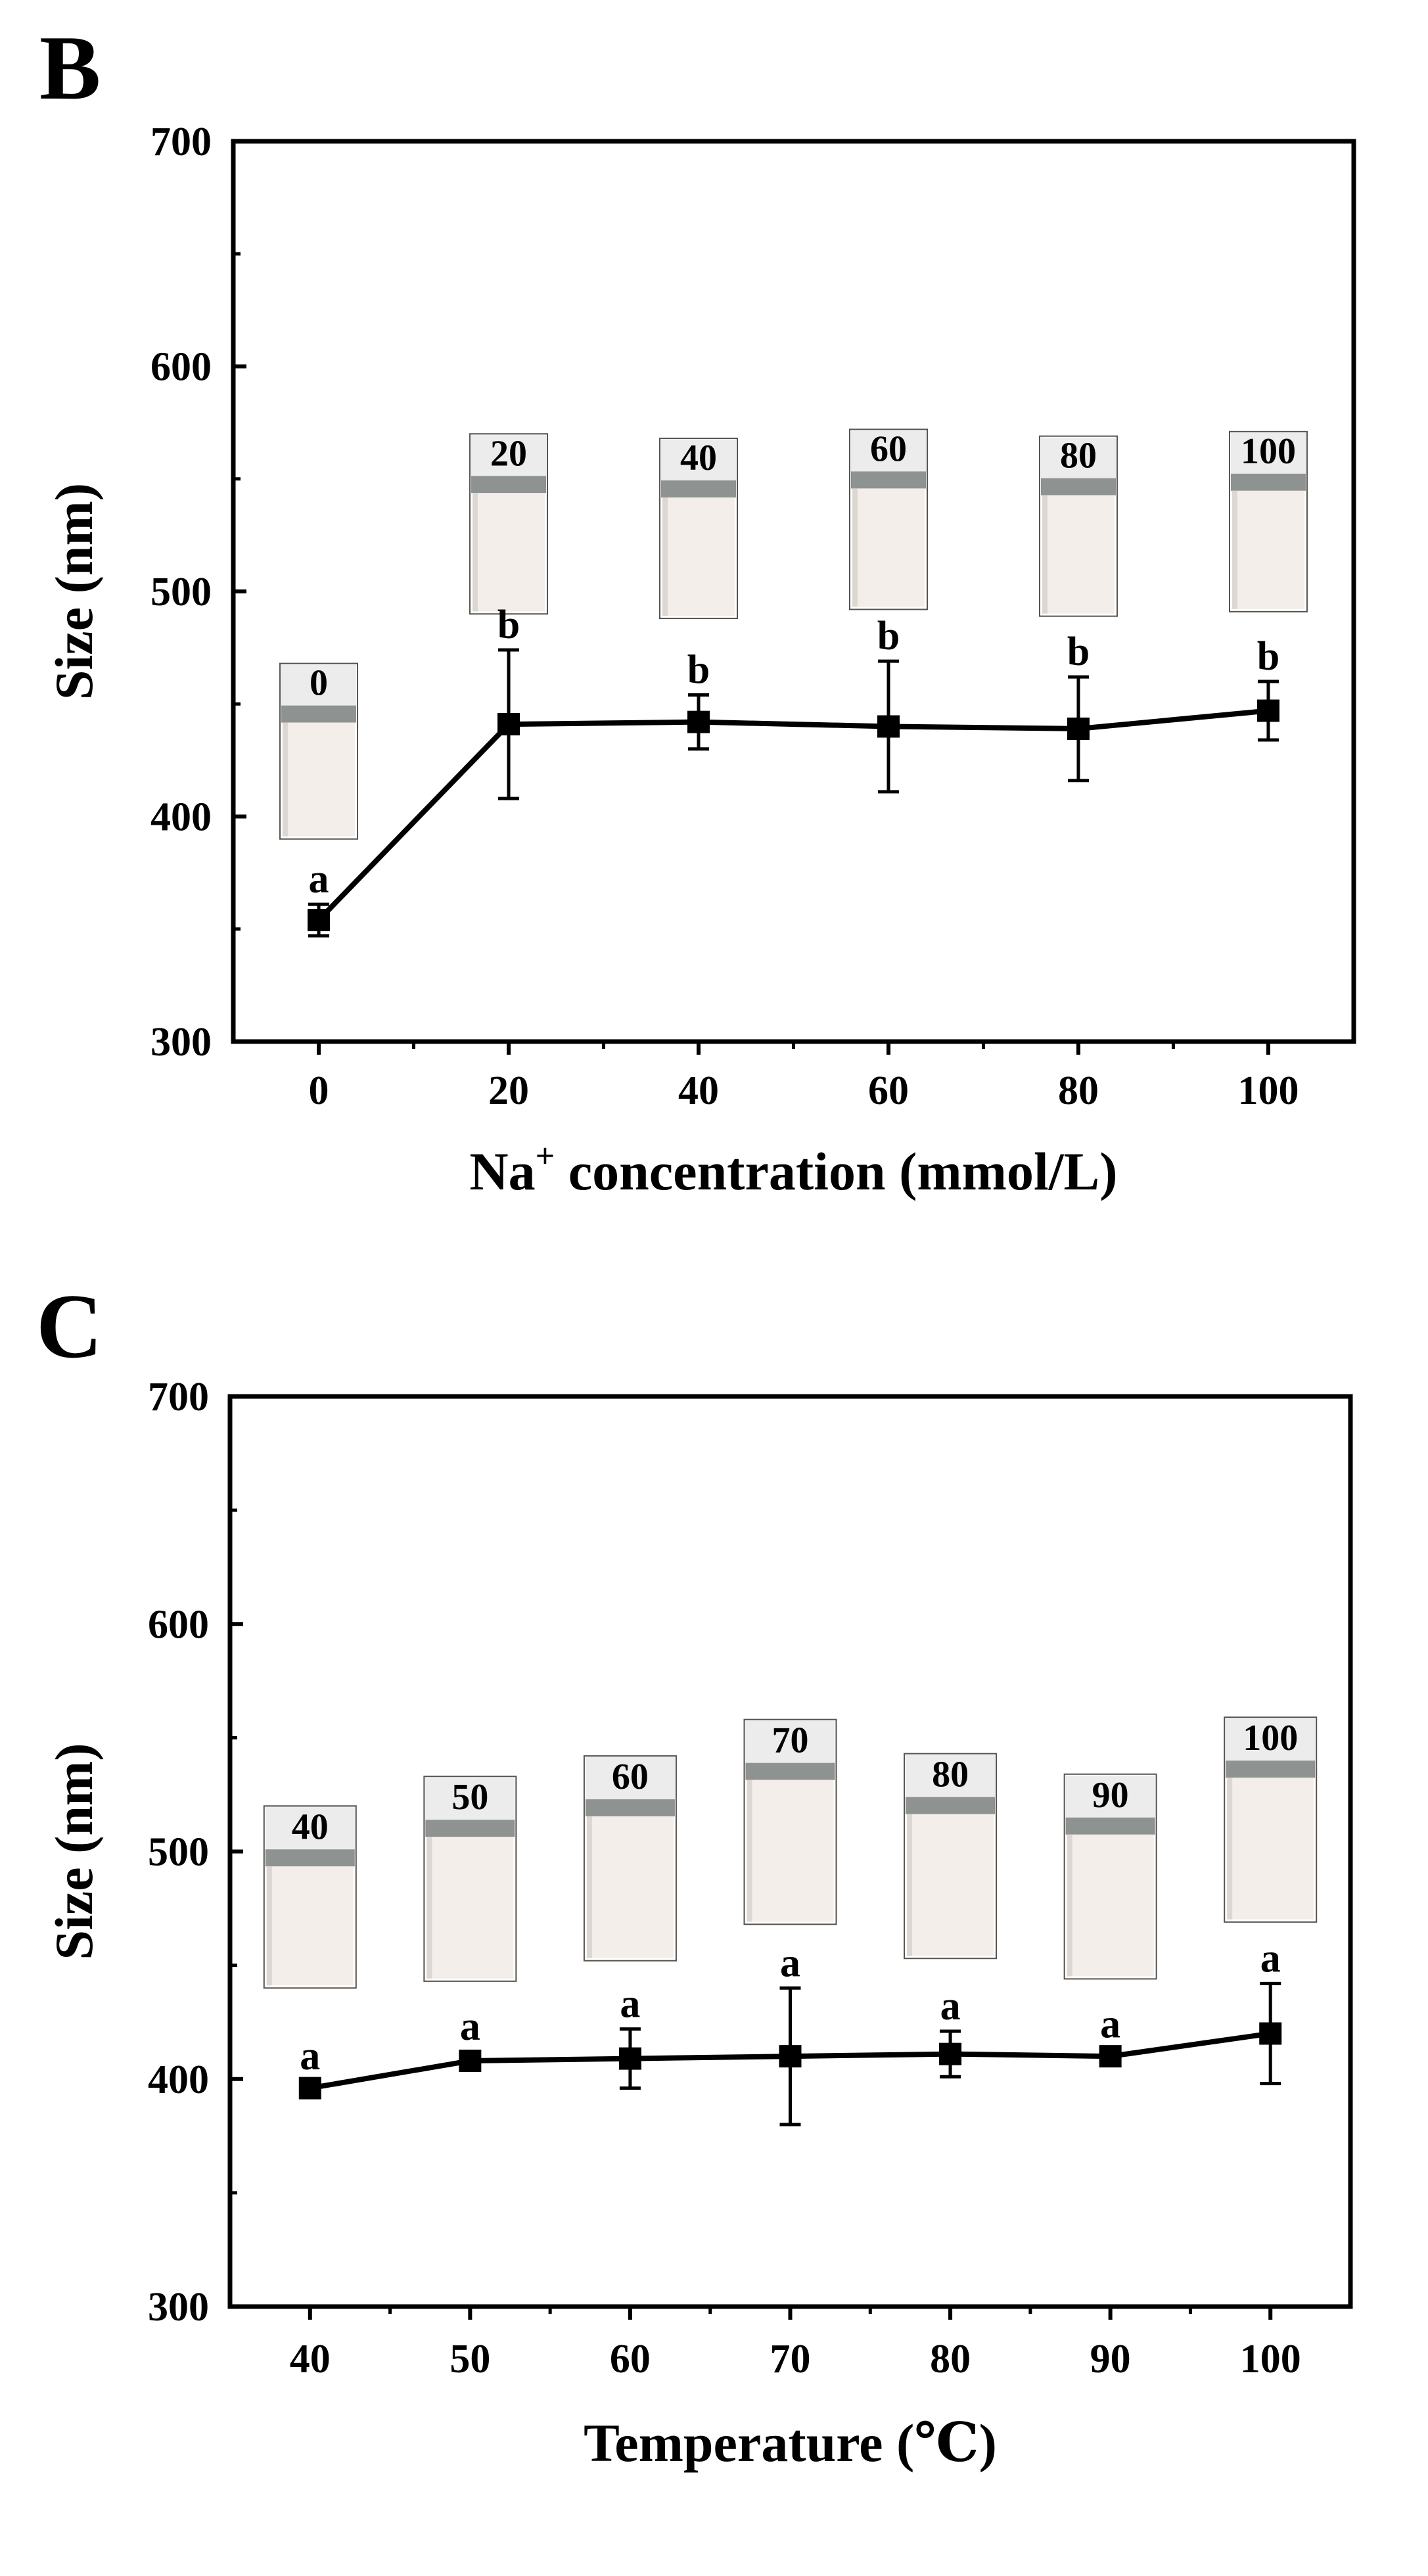 The width and height of the screenshot is (1428, 2576). Describe the element at coordinates (545, 1156) in the screenshot. I see `x-axis-title-superscript: +` at that location.